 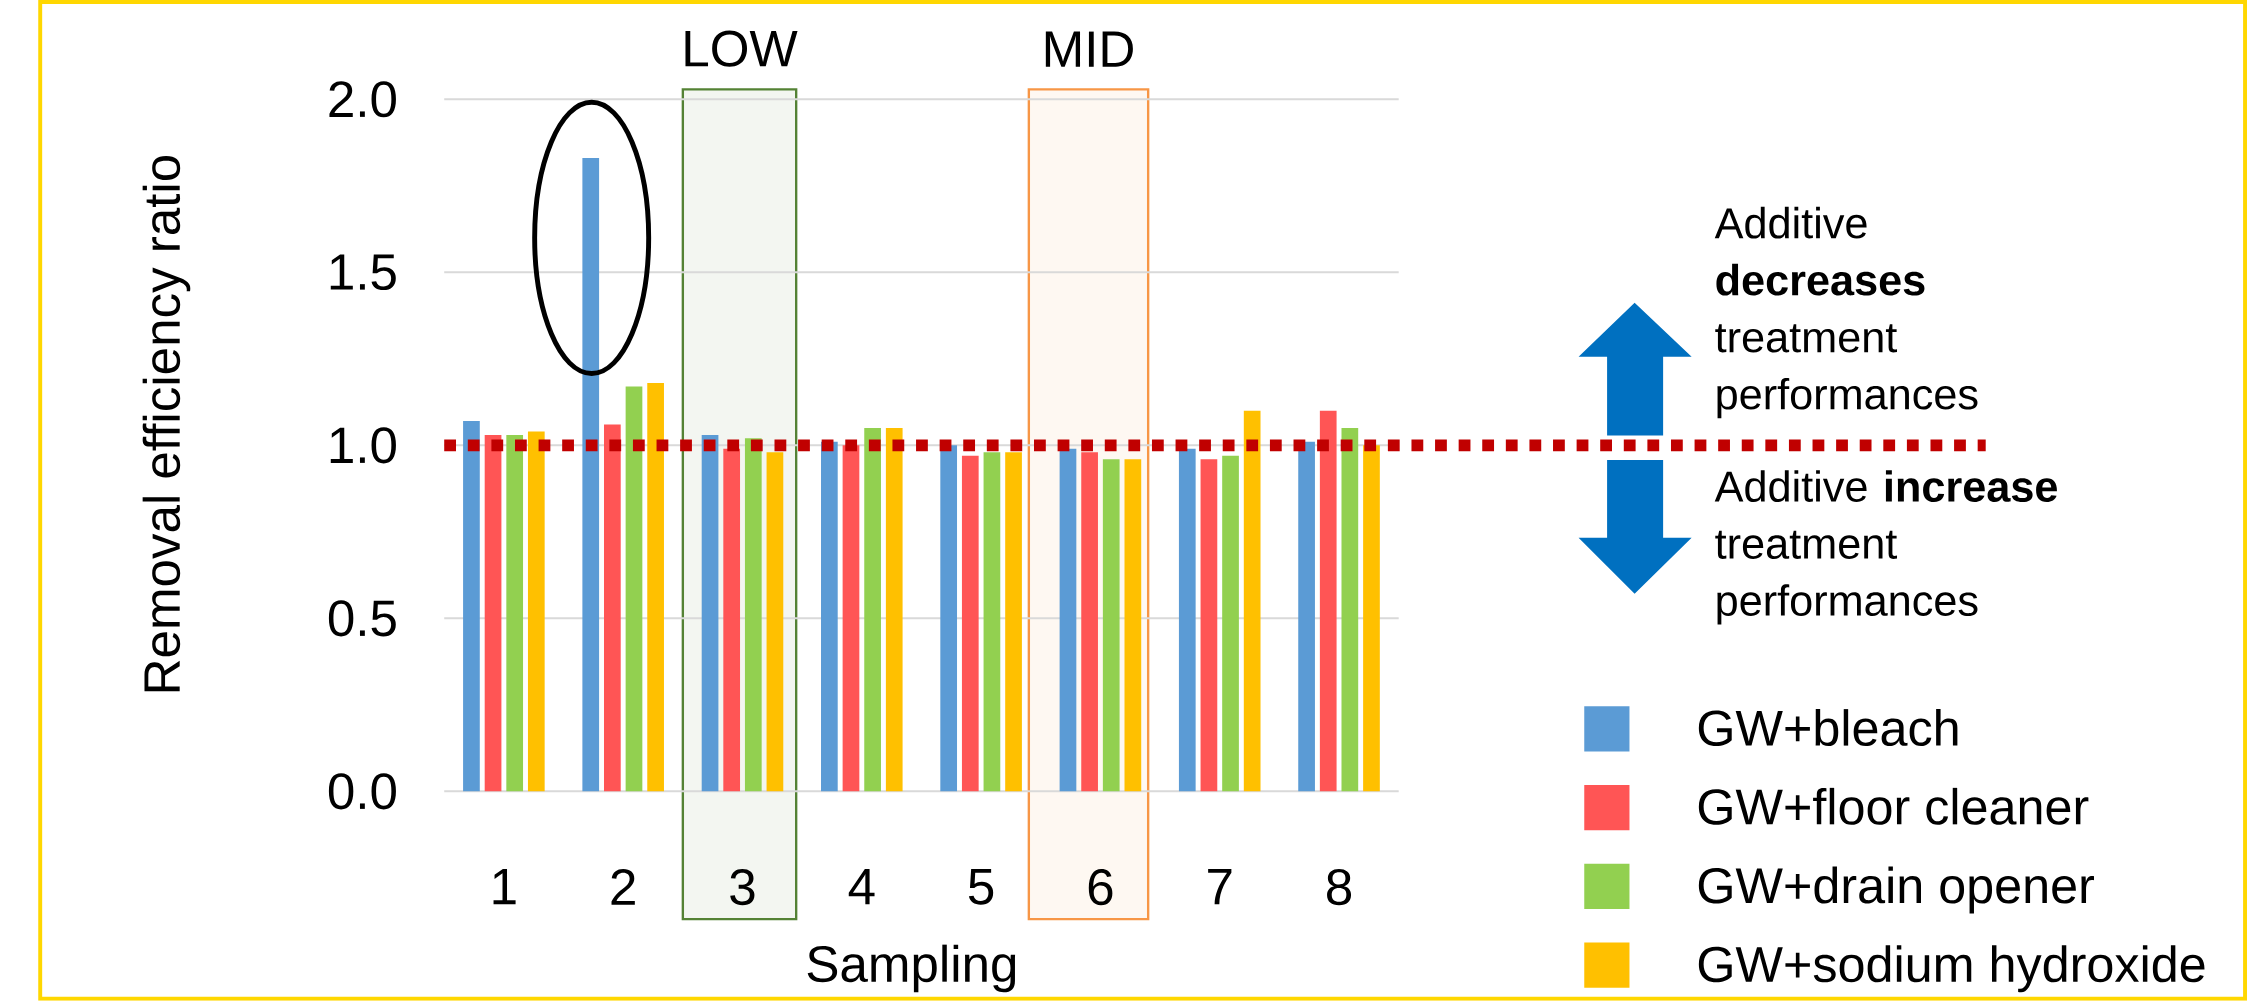 What do you see at coordinates (1893, 806) in the screenshot?
I see `legend-label: GW+floor cleaner` at bounding box center [1893, 806].